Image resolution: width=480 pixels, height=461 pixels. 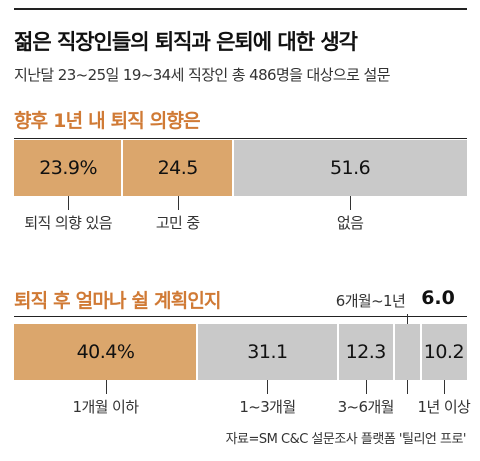 I want to click on callout-tick, so click(x=407, y=319).